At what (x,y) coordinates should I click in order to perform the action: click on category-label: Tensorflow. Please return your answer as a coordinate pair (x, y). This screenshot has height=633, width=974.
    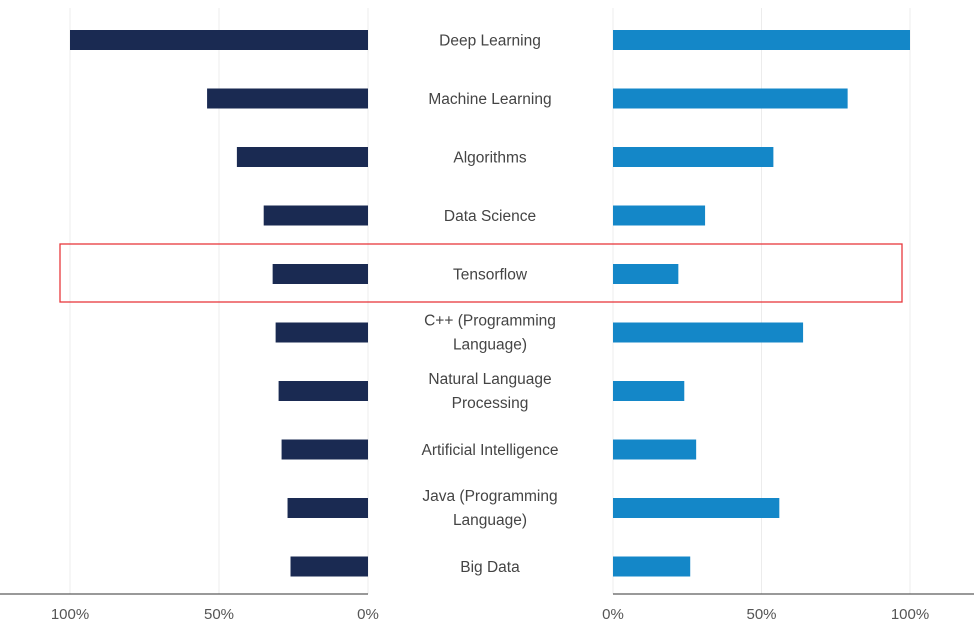
    Looking at the image, I should click on (490, 275).